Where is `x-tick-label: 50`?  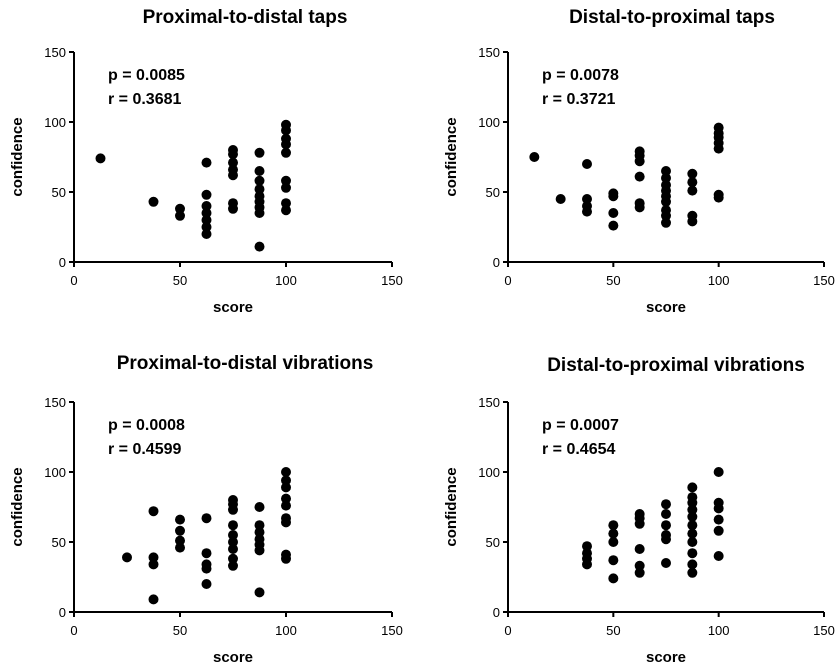
x-tick-label: 50 is located at coordinates (180, 630).